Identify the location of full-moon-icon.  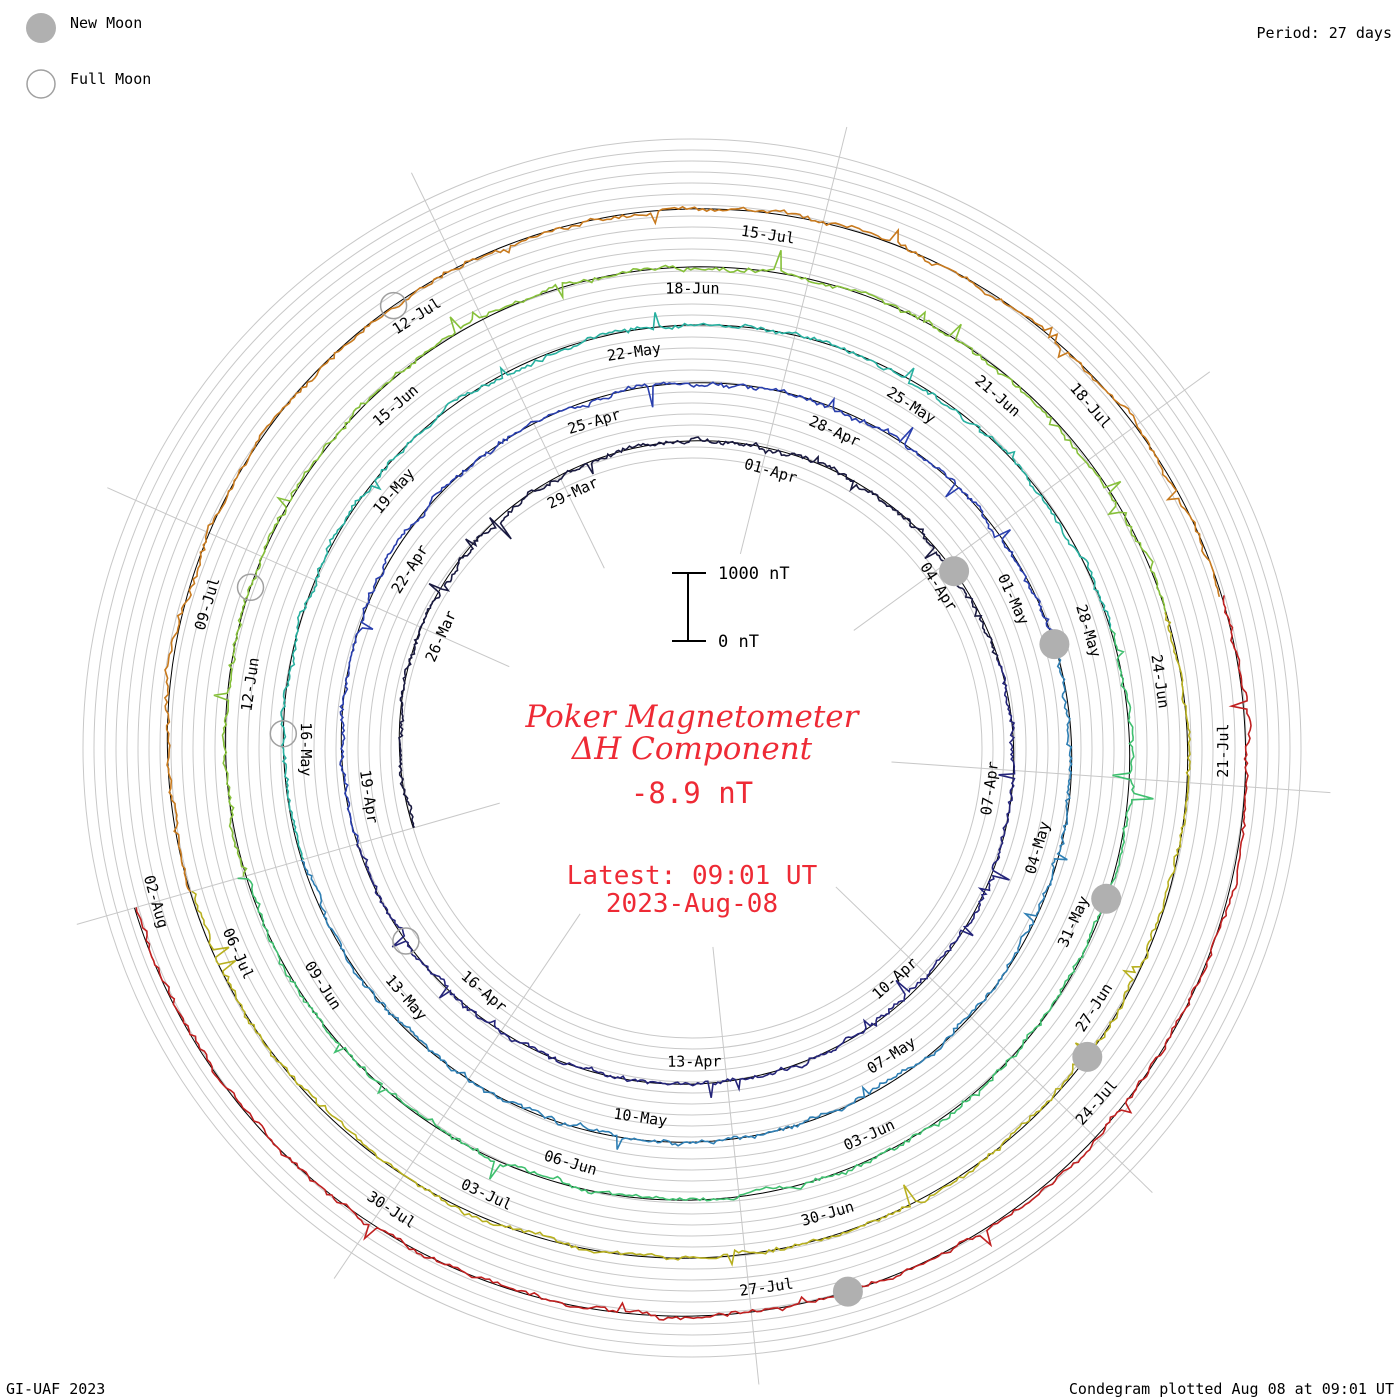
(41, 84).